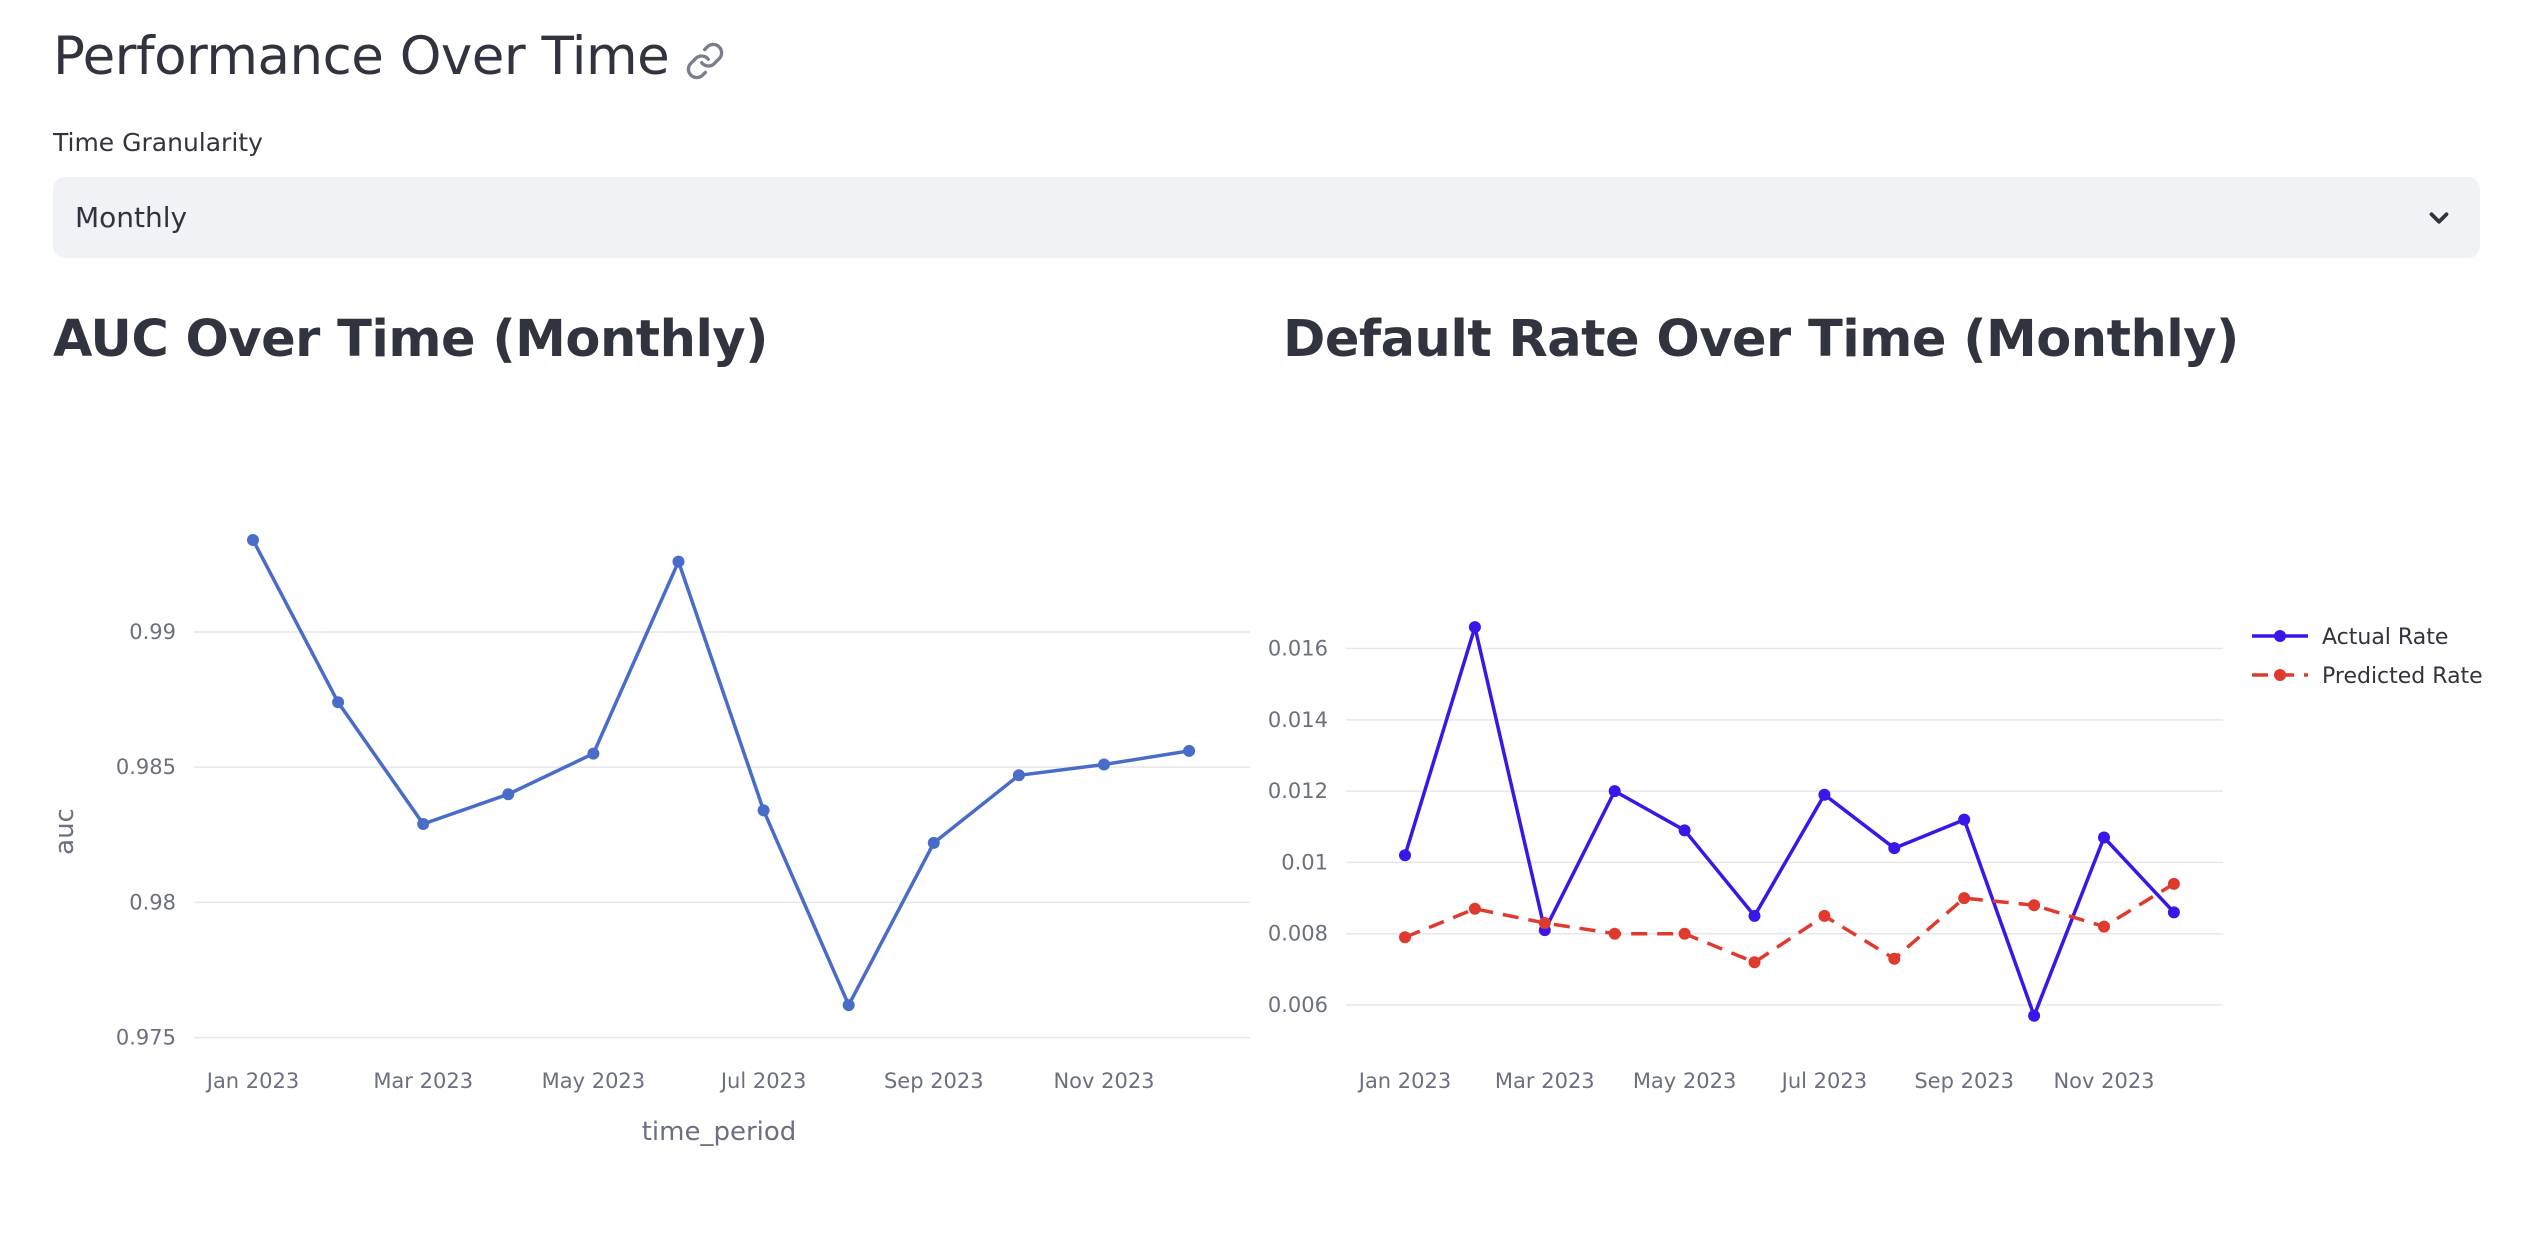 The width and height of the screenshot is (2525, 1246). What do you see at coordinates (1298, 934) in the screenshot?
I see `y-tick-label: 0.008` at bounding box center [1298, 934].